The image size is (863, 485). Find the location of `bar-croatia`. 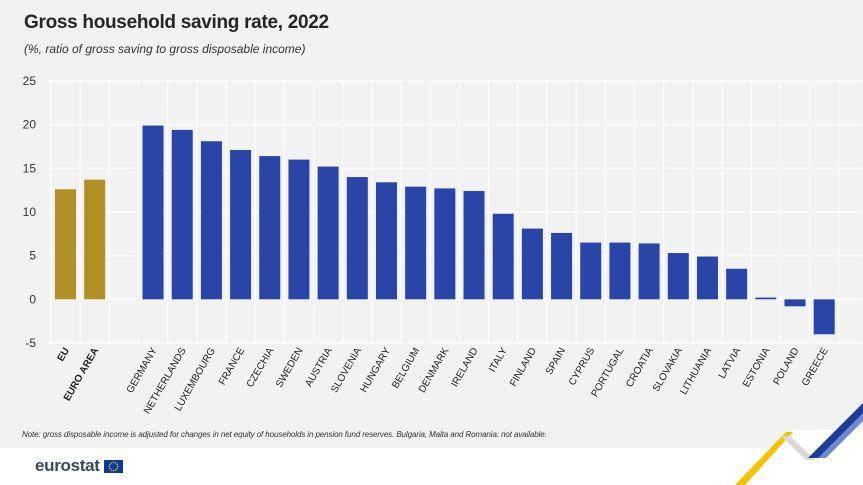

bar-croatia is located at coordinates (649, 271).